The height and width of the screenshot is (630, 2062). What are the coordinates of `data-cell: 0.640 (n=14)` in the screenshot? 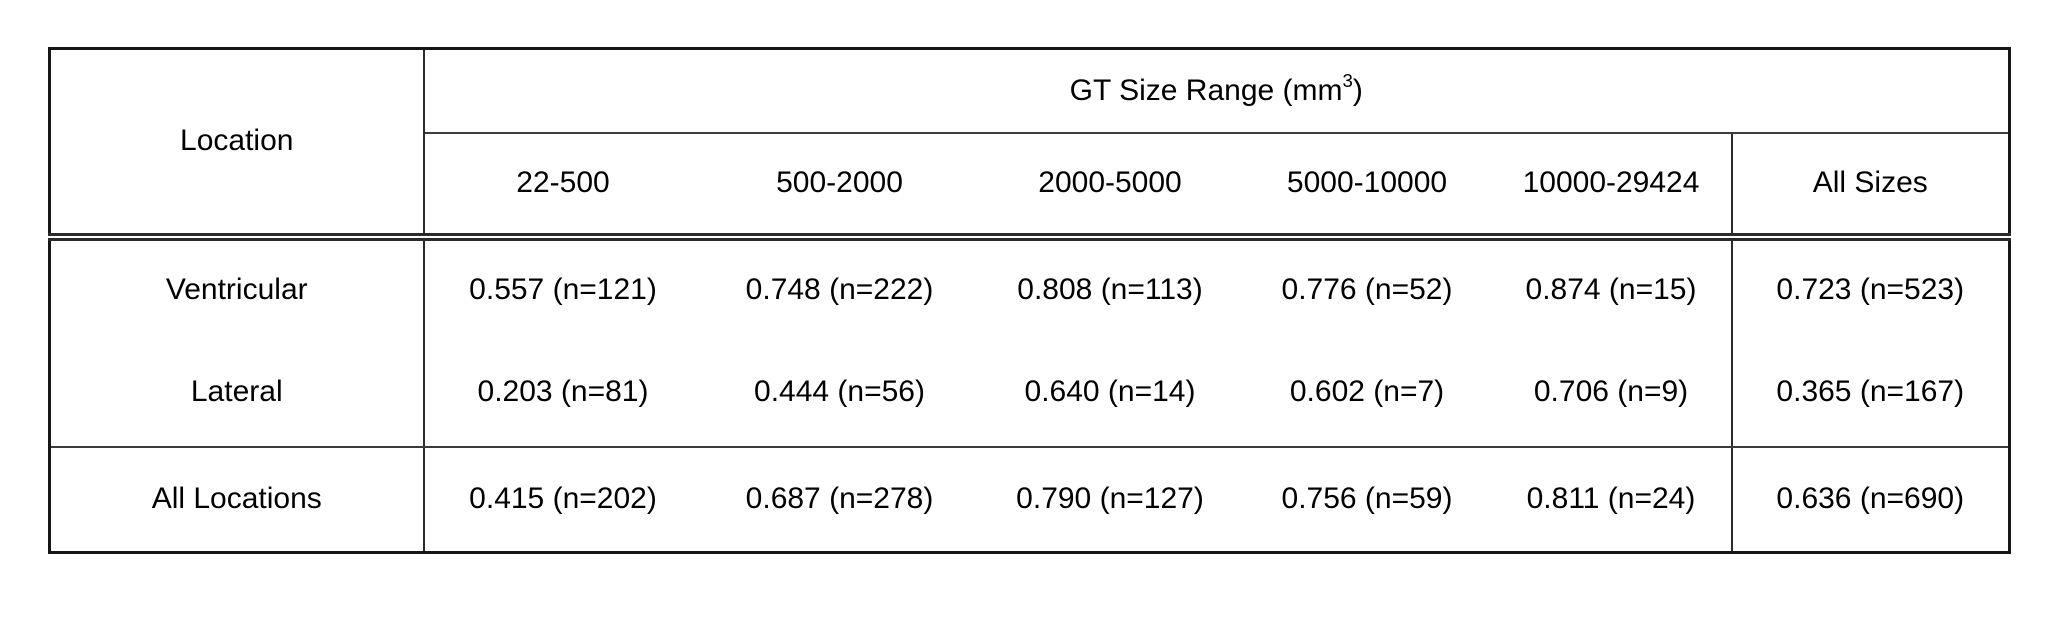 It's located at (1110, 393).